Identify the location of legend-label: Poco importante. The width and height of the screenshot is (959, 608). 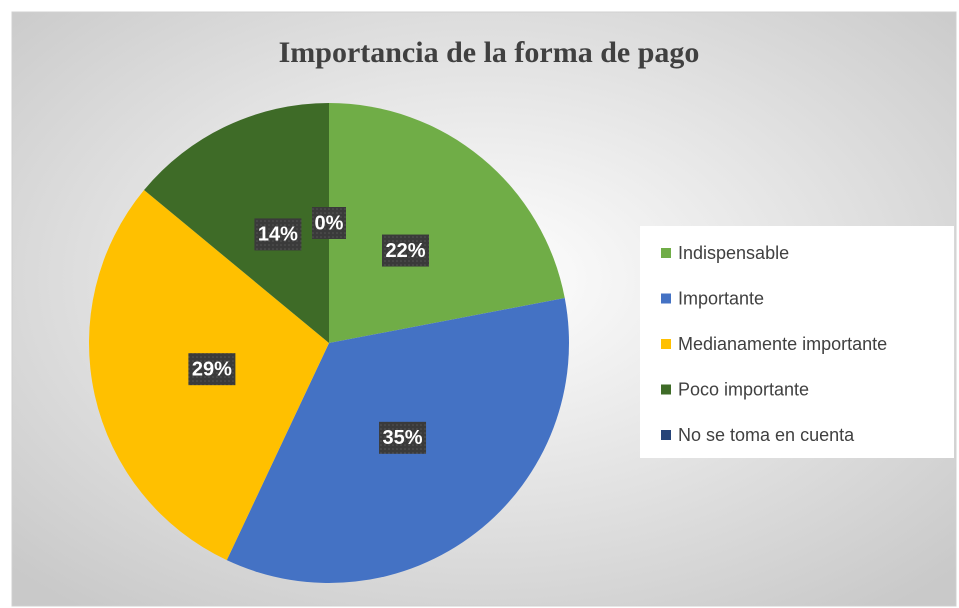
(743, 389).